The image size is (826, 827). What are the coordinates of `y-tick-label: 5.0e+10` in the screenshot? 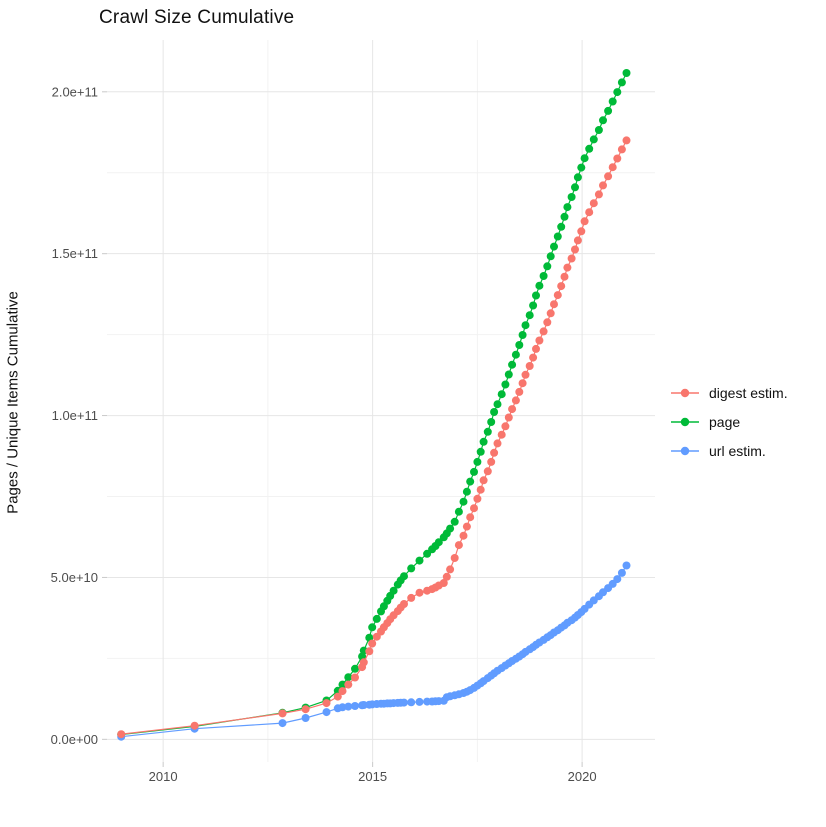 It's located at (74, 577).